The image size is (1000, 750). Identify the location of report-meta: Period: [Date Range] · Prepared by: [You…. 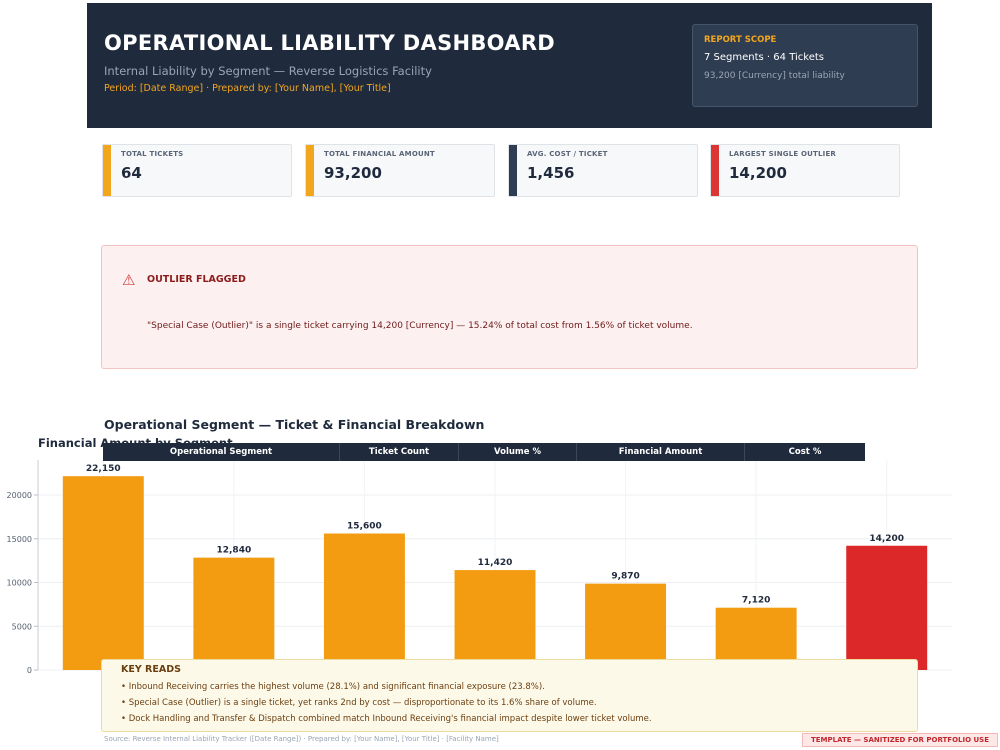
(247, 88).